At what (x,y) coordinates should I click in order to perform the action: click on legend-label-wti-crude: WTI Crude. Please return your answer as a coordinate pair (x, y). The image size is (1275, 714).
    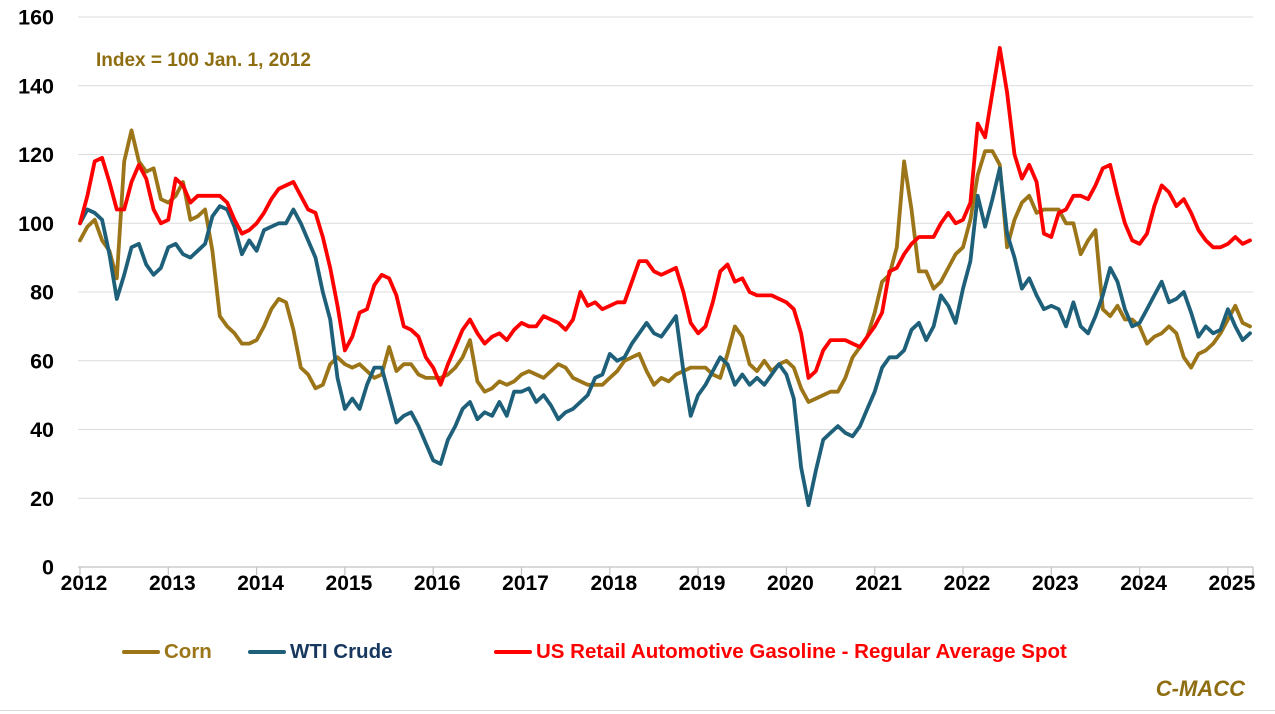
    Looking at the image, I should click on (341, 651).